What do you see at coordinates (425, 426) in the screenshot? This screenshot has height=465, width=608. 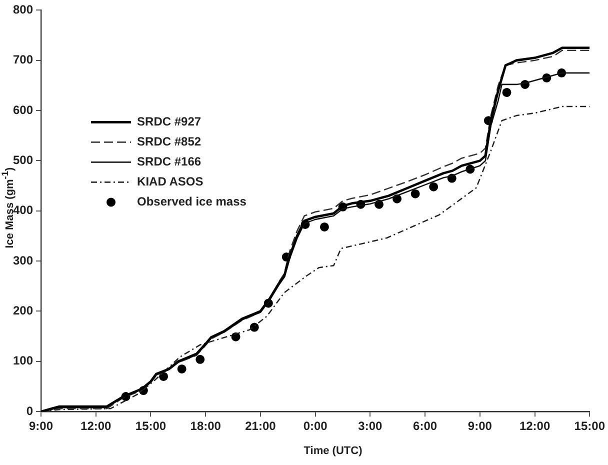 I see `x-tick-label: 6:00` at bounding box center [425, 426].